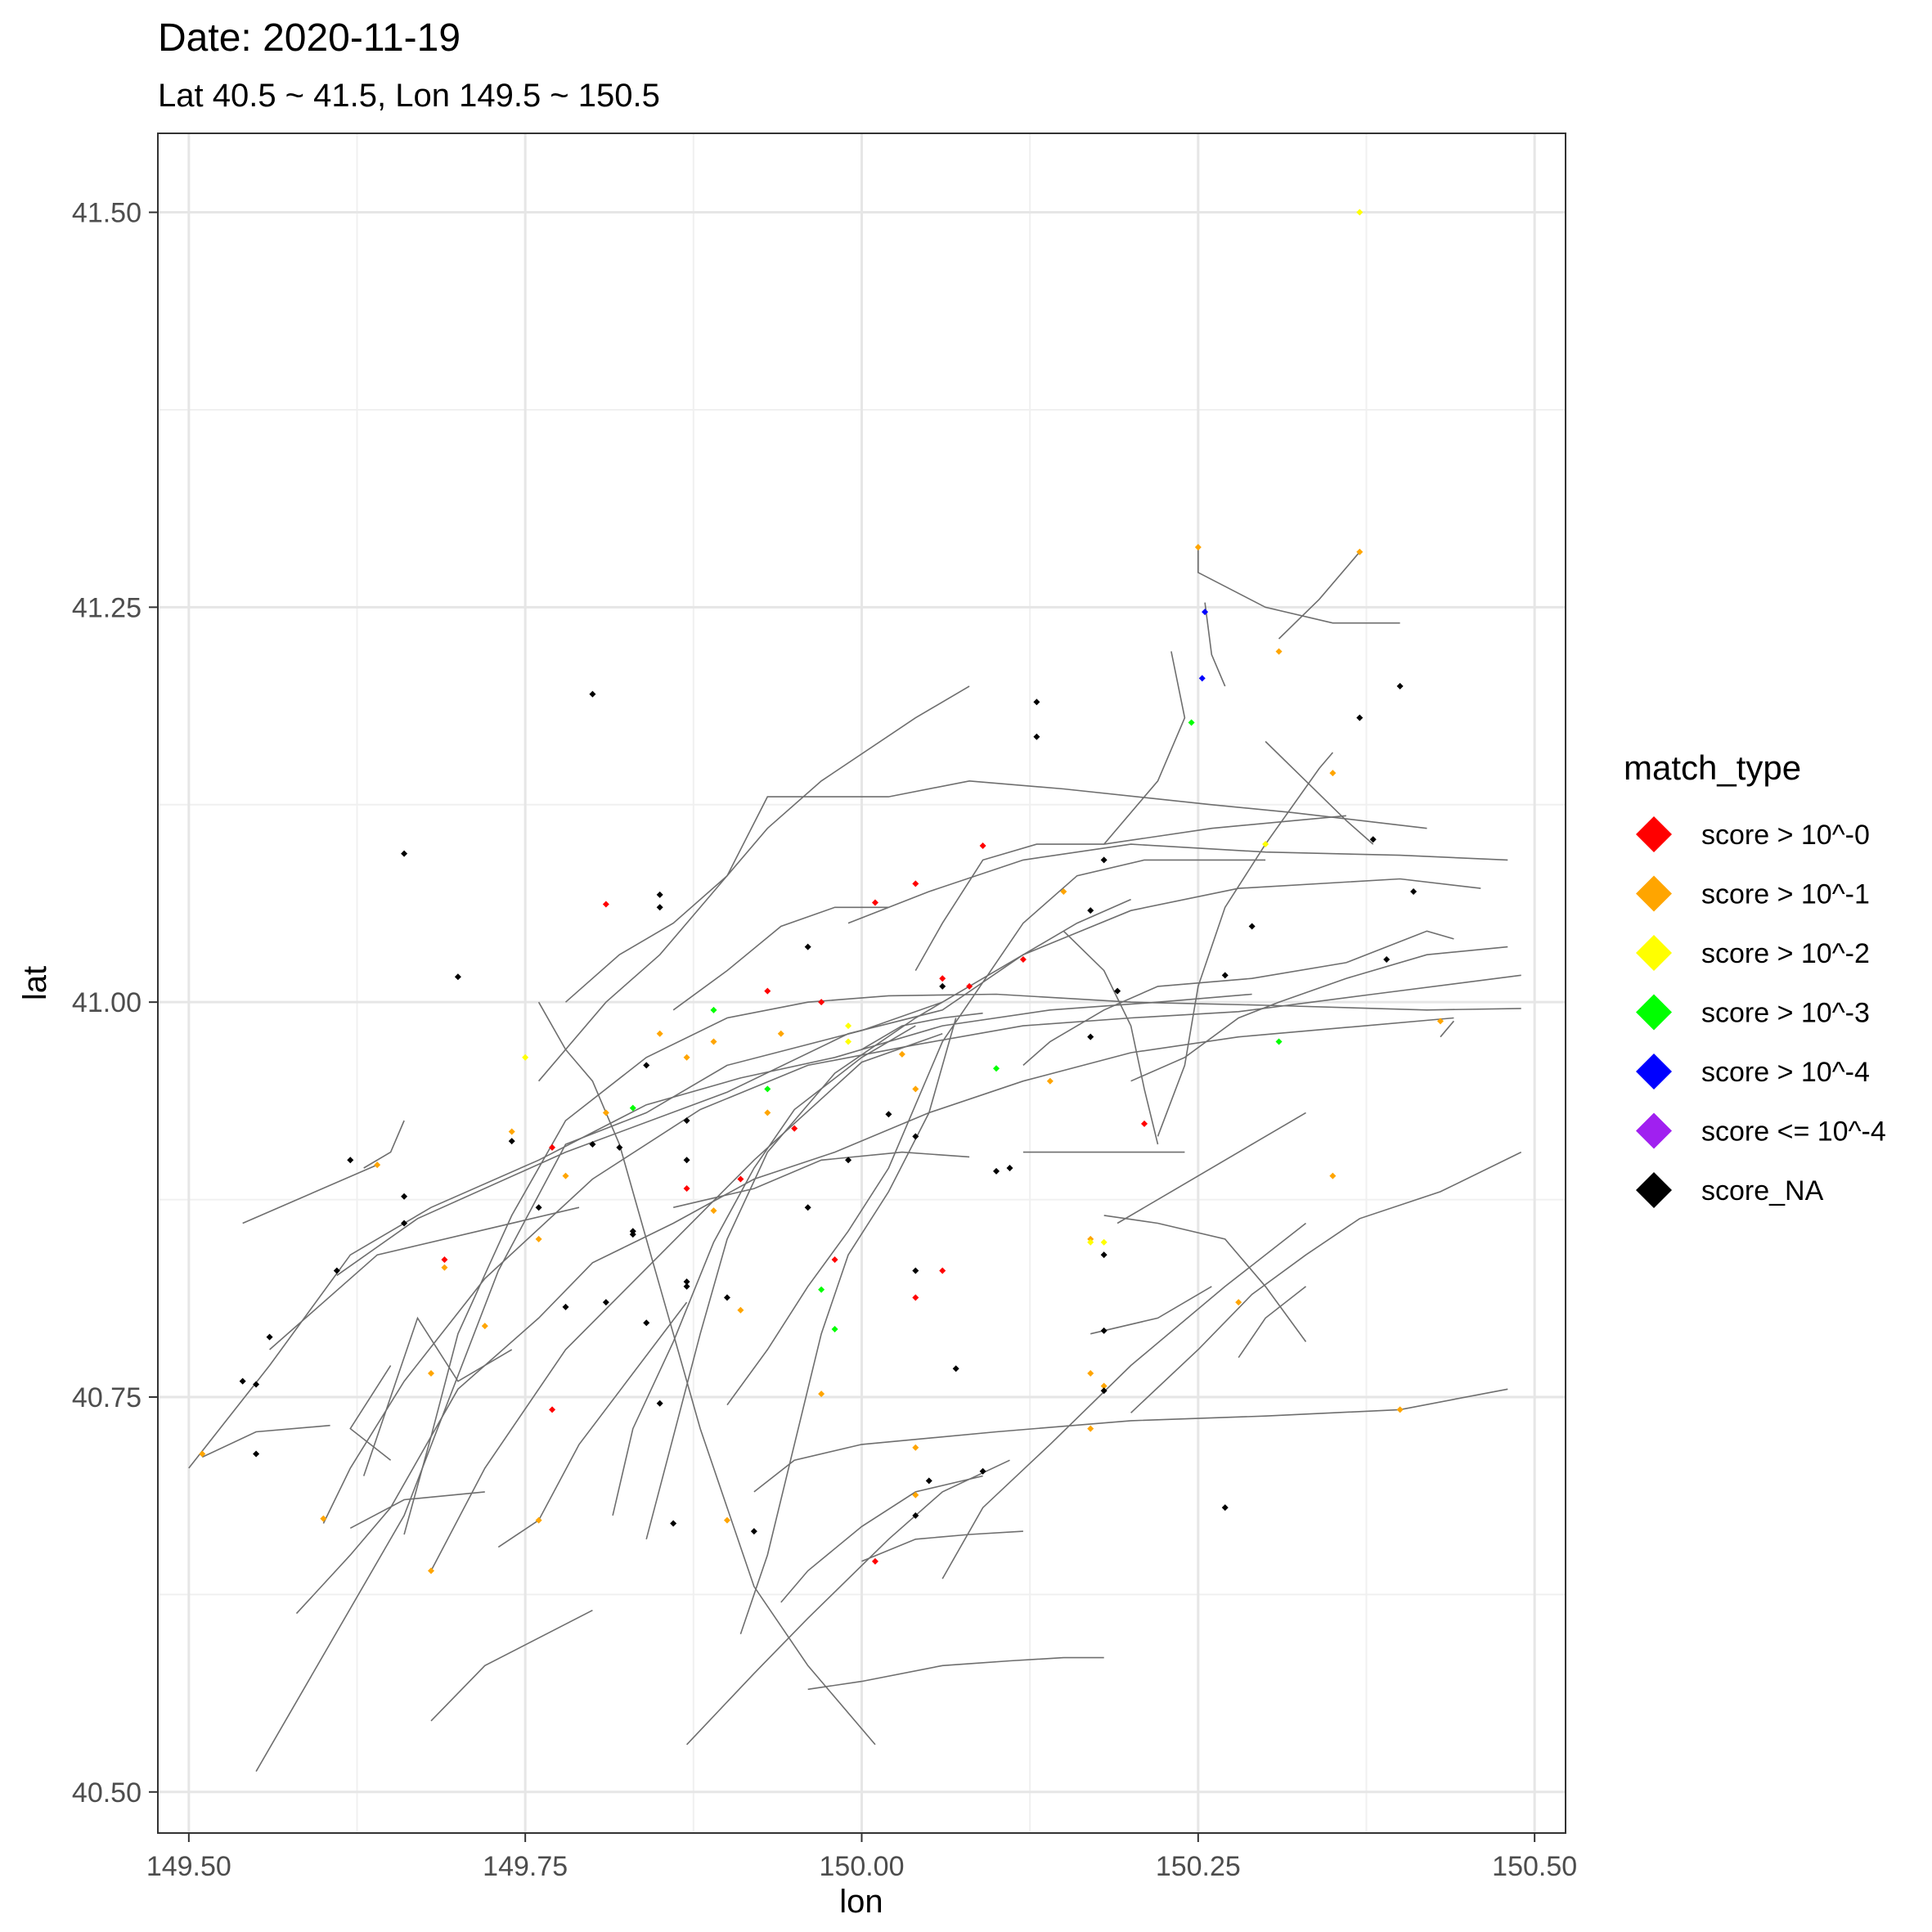  What do you see at coordinates (107, 607) in the screenshot?
I see `y-tick-label: 41.25` at bounding box center [107, 607].